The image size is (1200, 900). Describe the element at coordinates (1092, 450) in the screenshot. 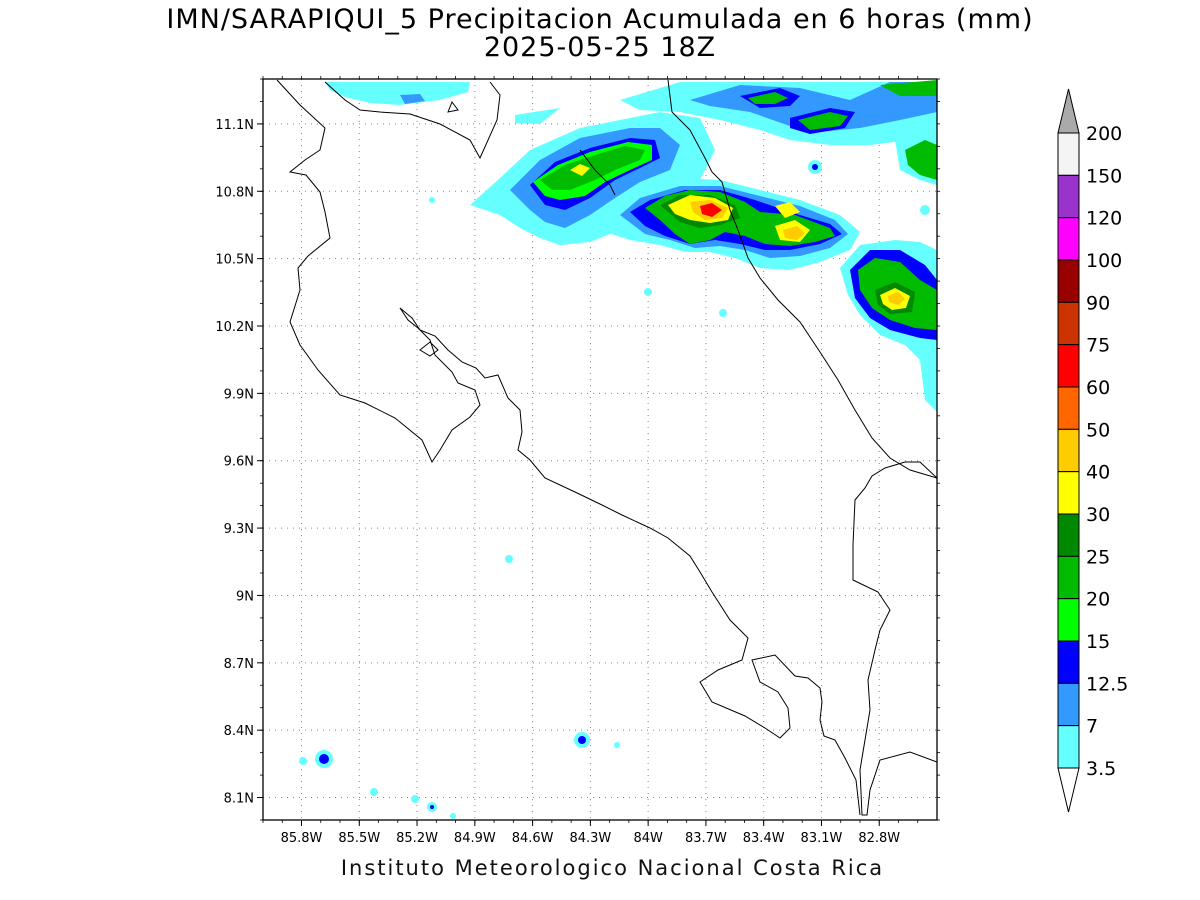

I see `colorbar-legend: 200 150 120 100 90 75 60 50 40 30 25 20 15 12.5 7 3.5` at that location.